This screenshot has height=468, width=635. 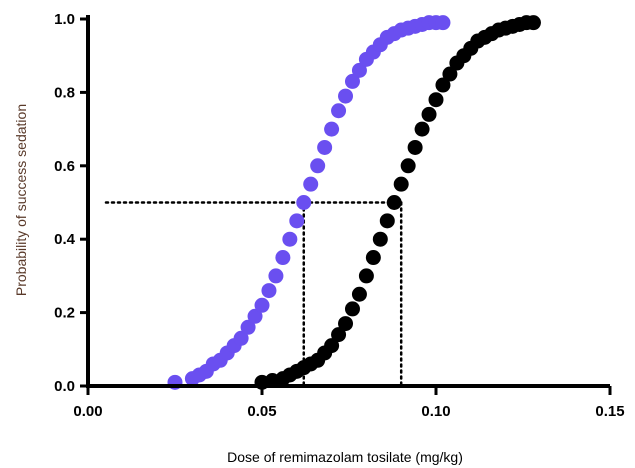 What do you see at coordinates (21, 200) in the screenshot?
I see `y-axis-title: Probability of success sedation` at bounding box center [21, 200].